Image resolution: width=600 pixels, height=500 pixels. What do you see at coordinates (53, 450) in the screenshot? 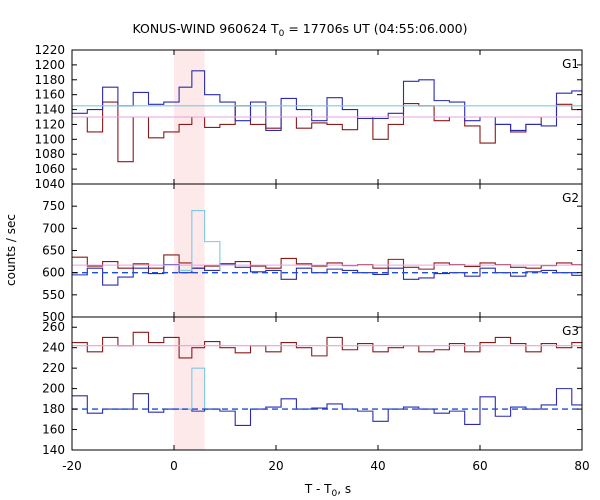
I see `g3-ytick-label: 140` at bounding box center [53, 450].